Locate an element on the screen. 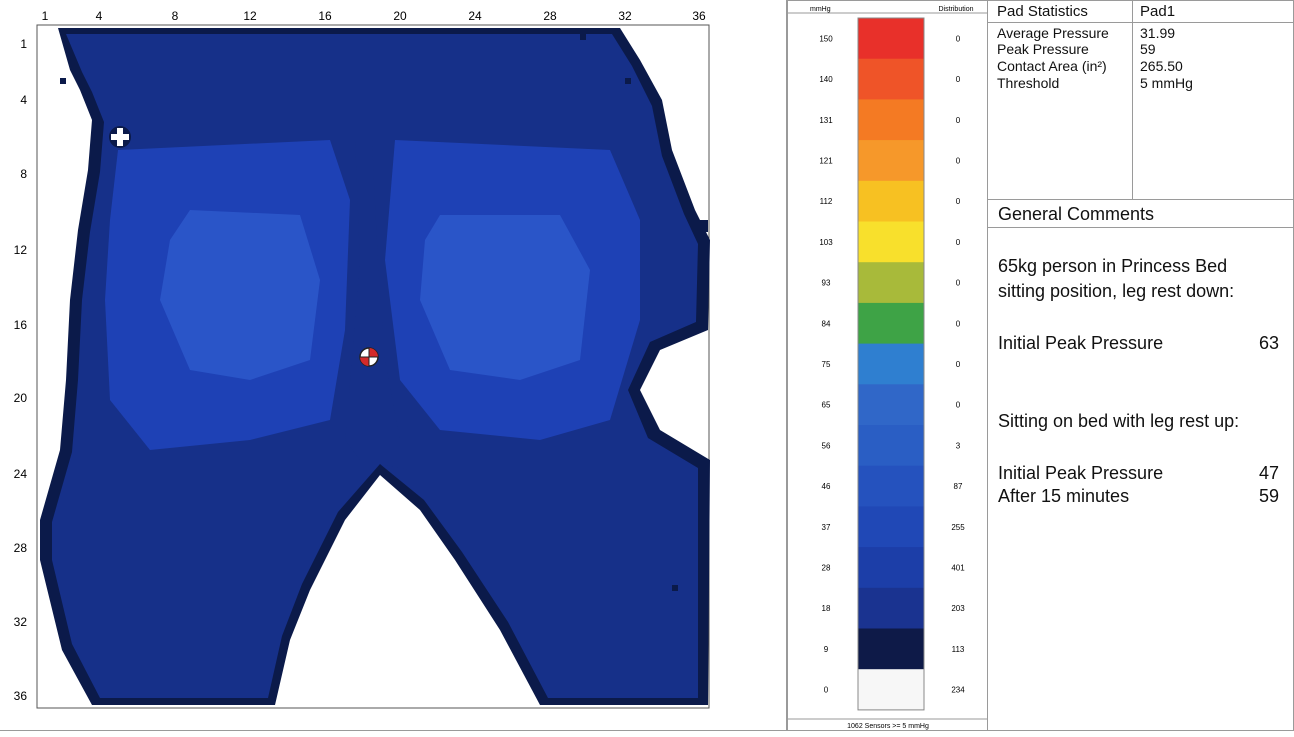 The width and height of the screenshot is (1294, 737). initial-peak-value: 63 is located at coordinates (1268, 343).